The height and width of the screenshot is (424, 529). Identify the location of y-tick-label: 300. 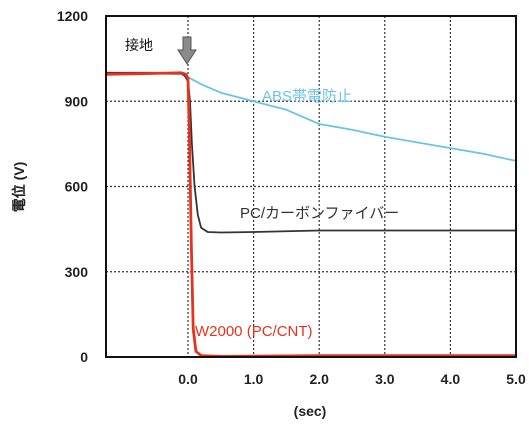
(77, 272).